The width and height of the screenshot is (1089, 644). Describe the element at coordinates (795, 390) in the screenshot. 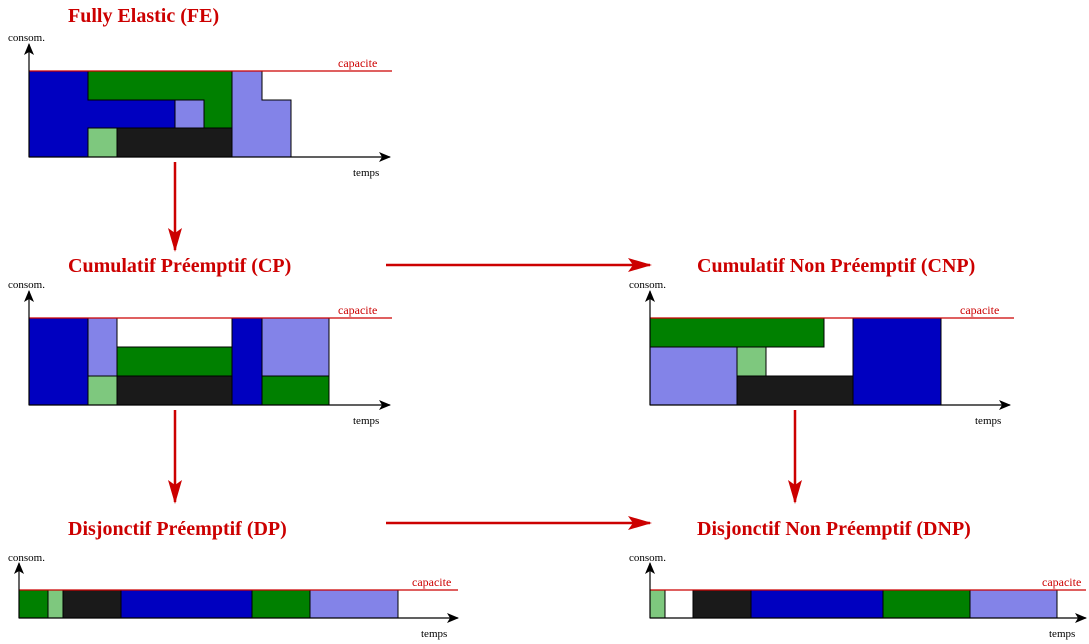

I see `cnp-black-task` at that location.